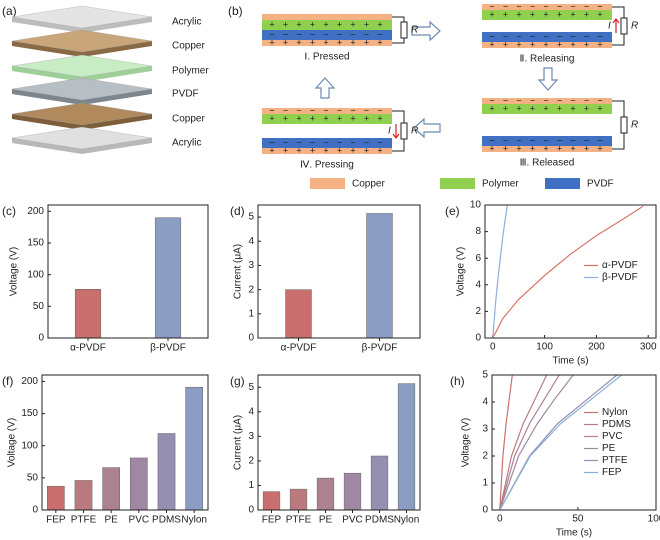 The width and height of the screenshot is (660, 540). Describe the element at coordinates (616, 424) in the screenshot. I see `legend-label: PDMS` at that location.